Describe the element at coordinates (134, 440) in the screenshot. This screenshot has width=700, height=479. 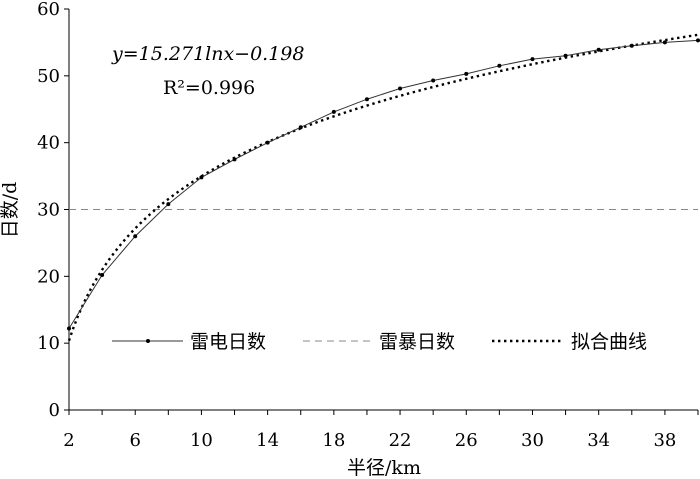
I see `x-tick-label: 6` at that location.